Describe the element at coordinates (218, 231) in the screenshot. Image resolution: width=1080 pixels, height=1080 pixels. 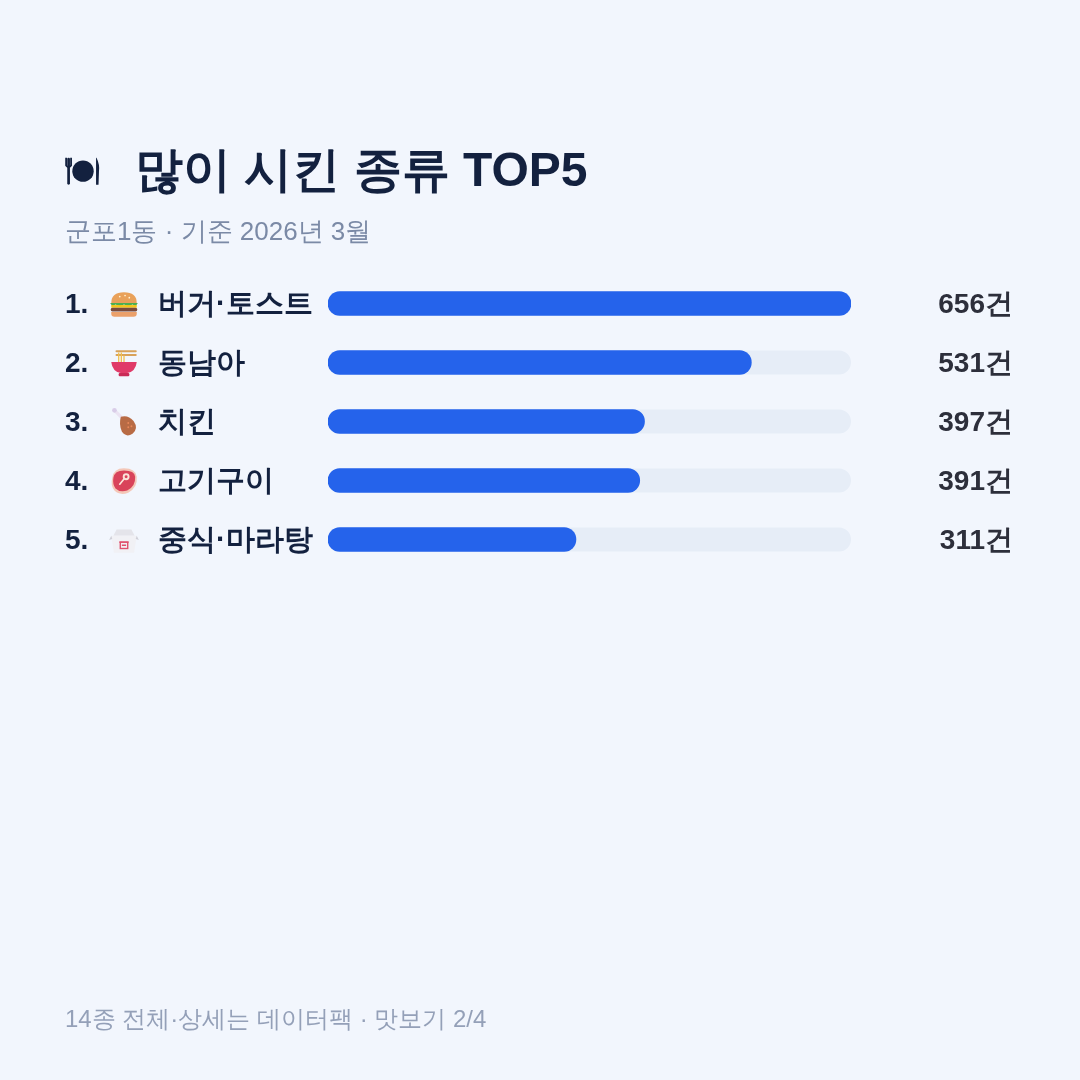
I see `chart-subtitle: 군포1동 · 기준 2026년 3월` at that location.